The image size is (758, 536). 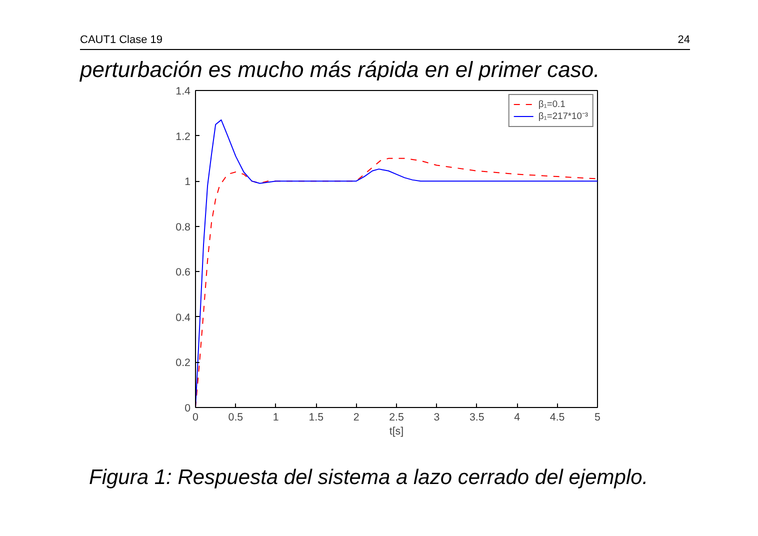 What do you see at coordinates (183, 318) in the screenshot?
I see `y-tick-label: 0.4` at bounding box center [183, 318].